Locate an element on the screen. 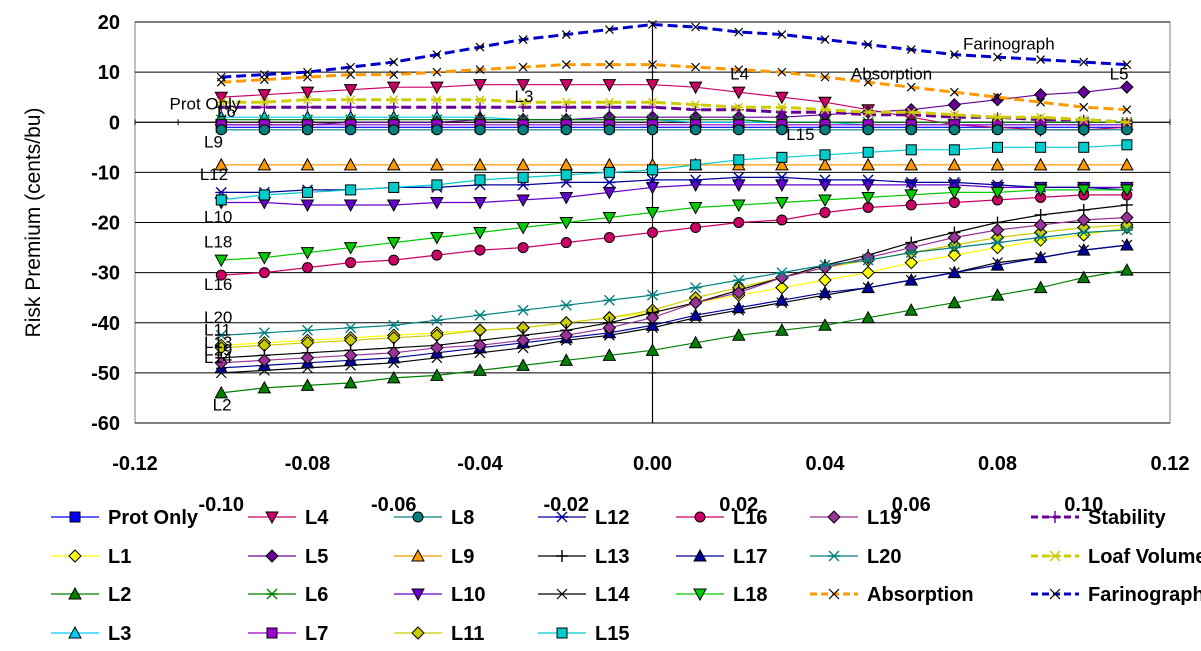 The image size is (1201, 651). annotation-label: L19 is located at coordinates (218, 349).